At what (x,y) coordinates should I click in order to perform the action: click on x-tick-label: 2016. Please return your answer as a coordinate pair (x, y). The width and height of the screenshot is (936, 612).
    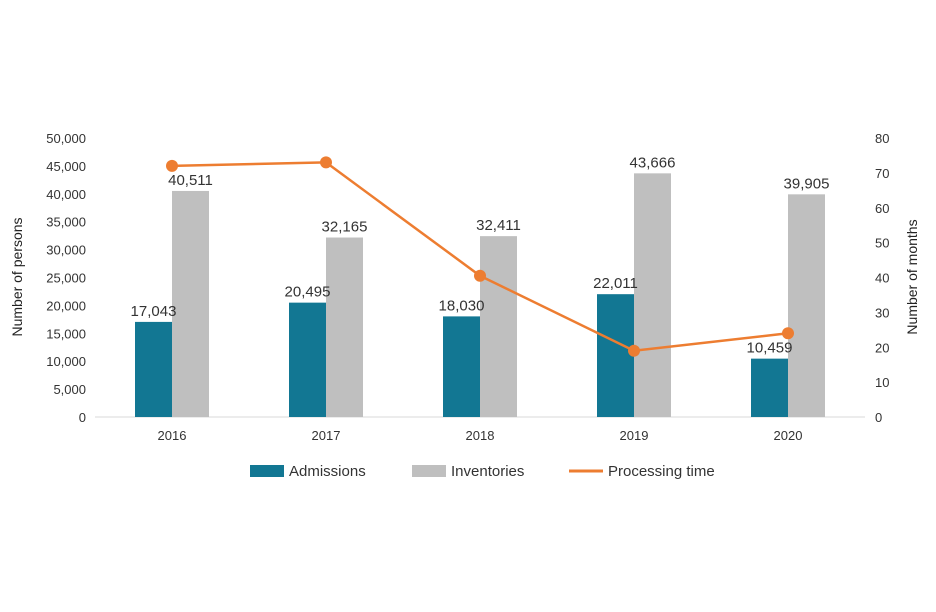
    Looking at the image, I should click on (172, 435).